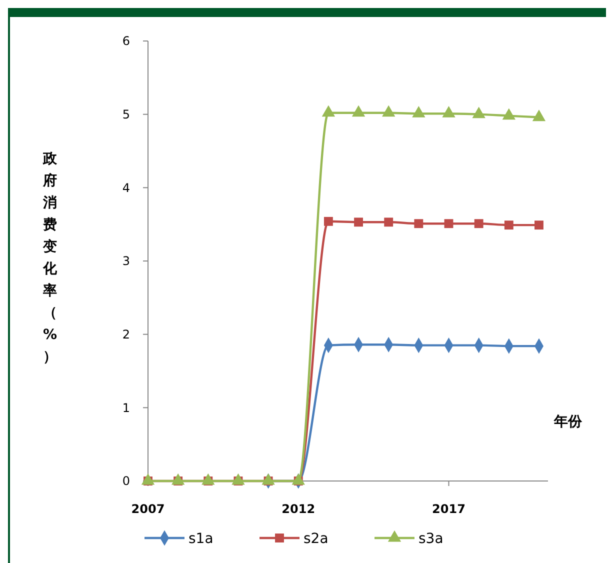 This screenshot has height=563, width=614. What do you see at coordinates (568, 422) in the screenshot?
I see `x-axis-title: 年份` at bounding box center [568, 422].